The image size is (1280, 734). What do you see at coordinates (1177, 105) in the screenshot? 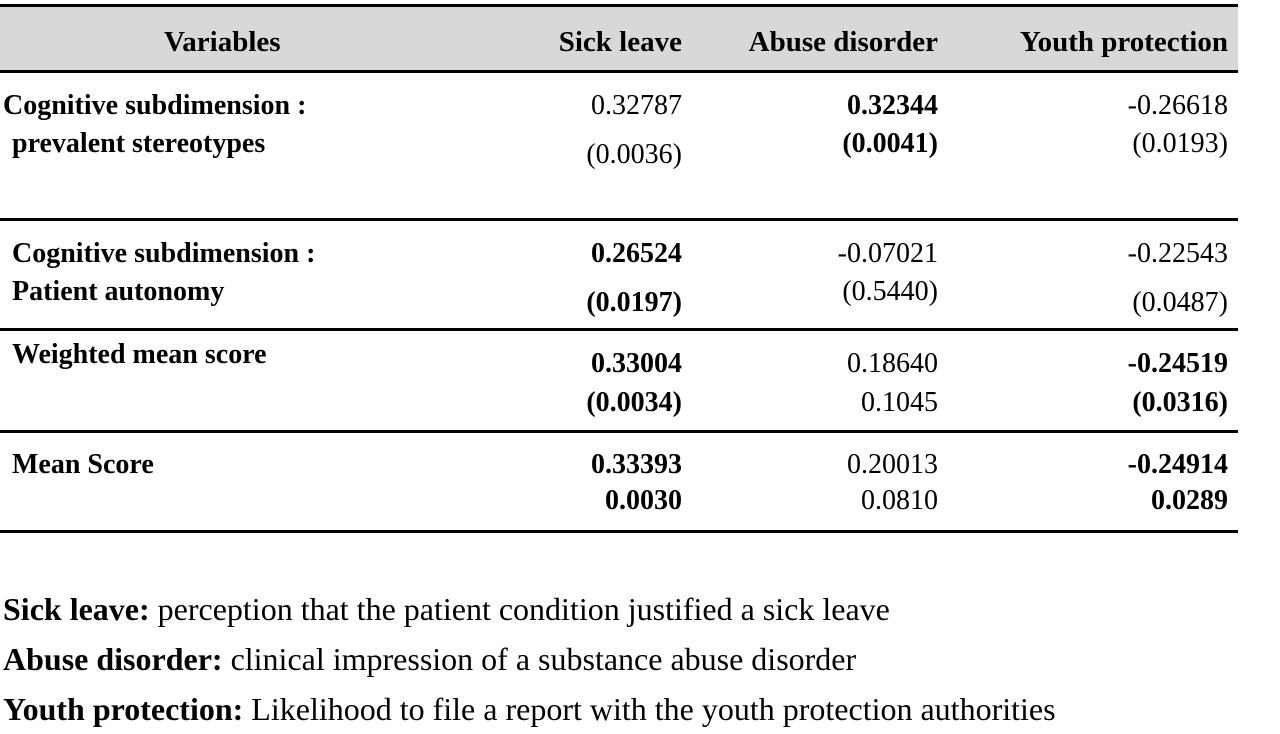
I see `row1-youth-protection-value: -0.26618` at bounding box center [1177, 105].